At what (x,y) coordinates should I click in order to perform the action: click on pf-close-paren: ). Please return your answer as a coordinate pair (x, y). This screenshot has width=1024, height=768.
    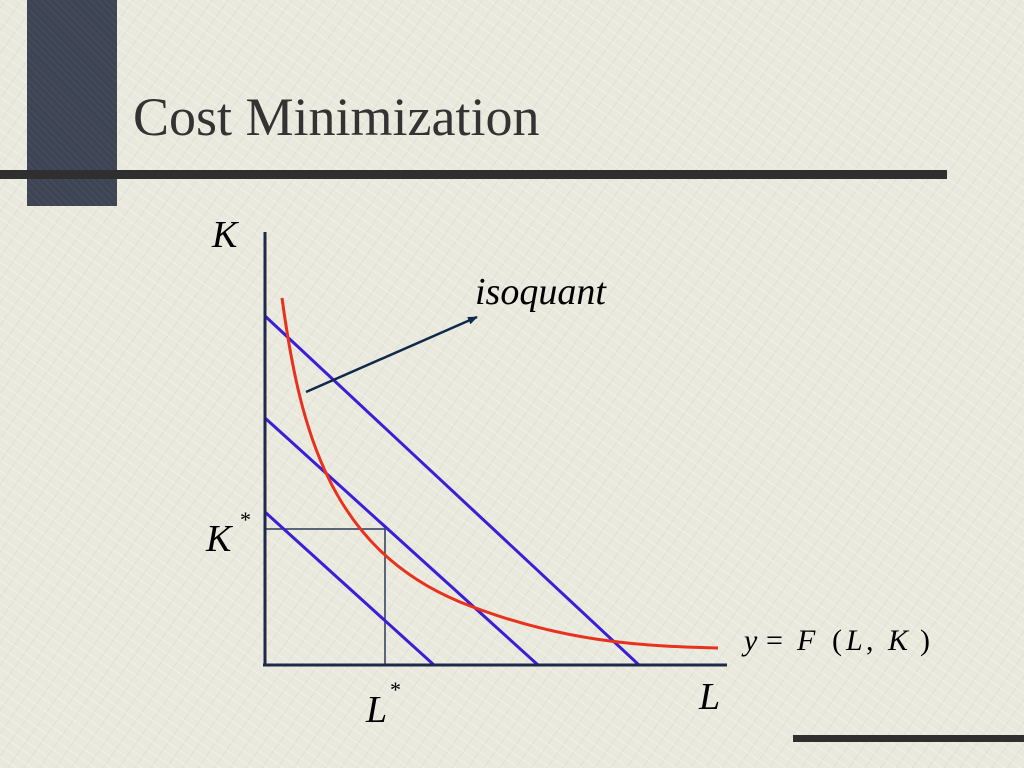
    Looking at the image, I should click on (925, 640).